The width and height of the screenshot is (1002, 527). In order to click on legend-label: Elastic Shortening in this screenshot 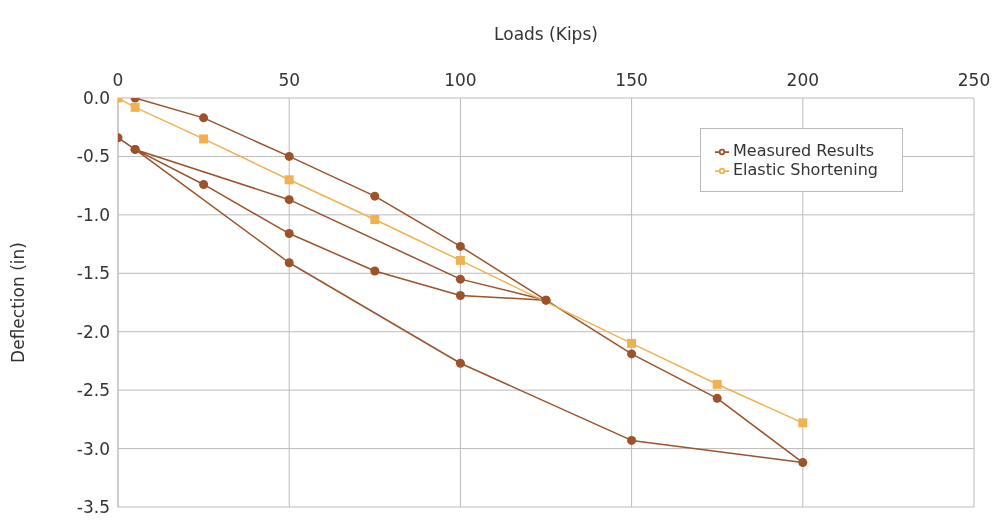, I will do `click(805, 169)`.